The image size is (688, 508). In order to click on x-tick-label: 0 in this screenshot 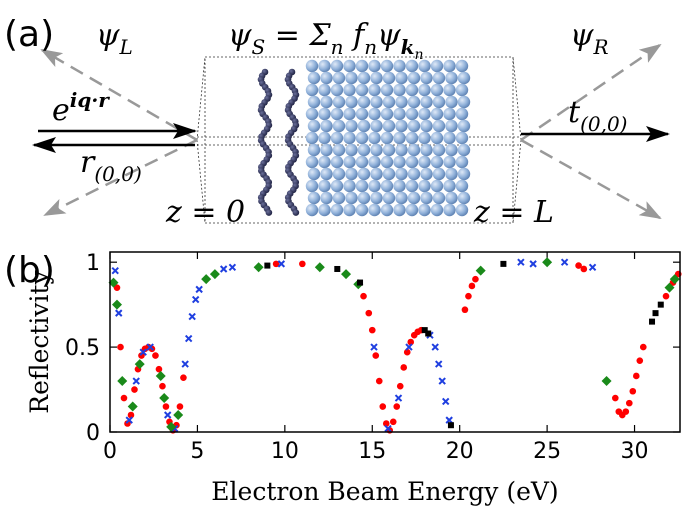, I will do `click(110, 451)`.